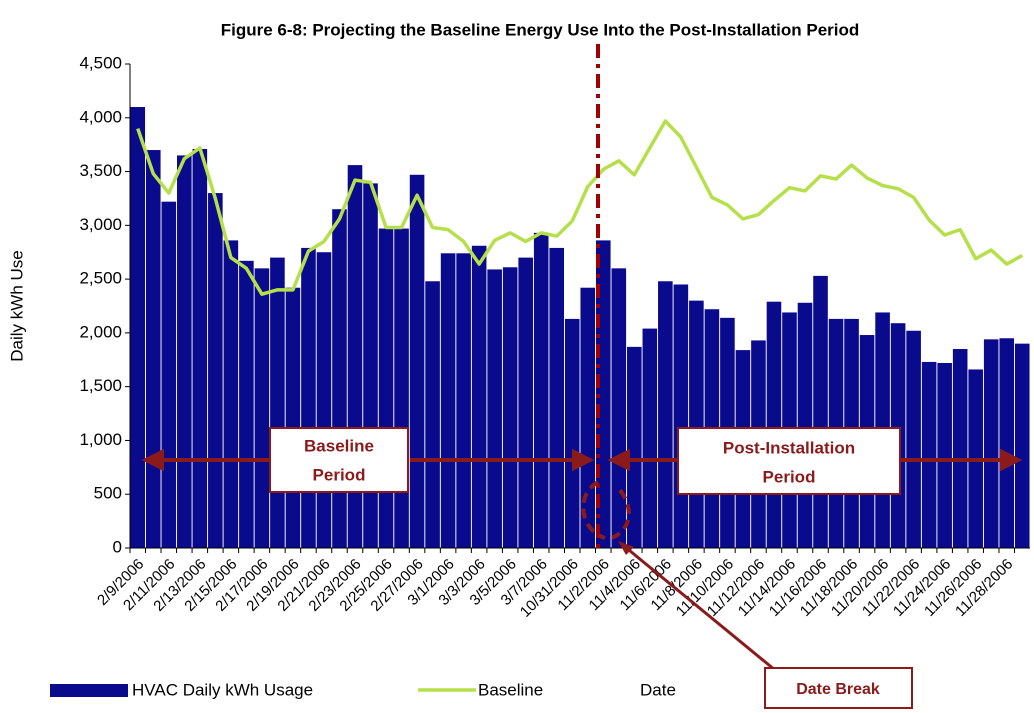  I want to click on break-curve, so click(606, 510).